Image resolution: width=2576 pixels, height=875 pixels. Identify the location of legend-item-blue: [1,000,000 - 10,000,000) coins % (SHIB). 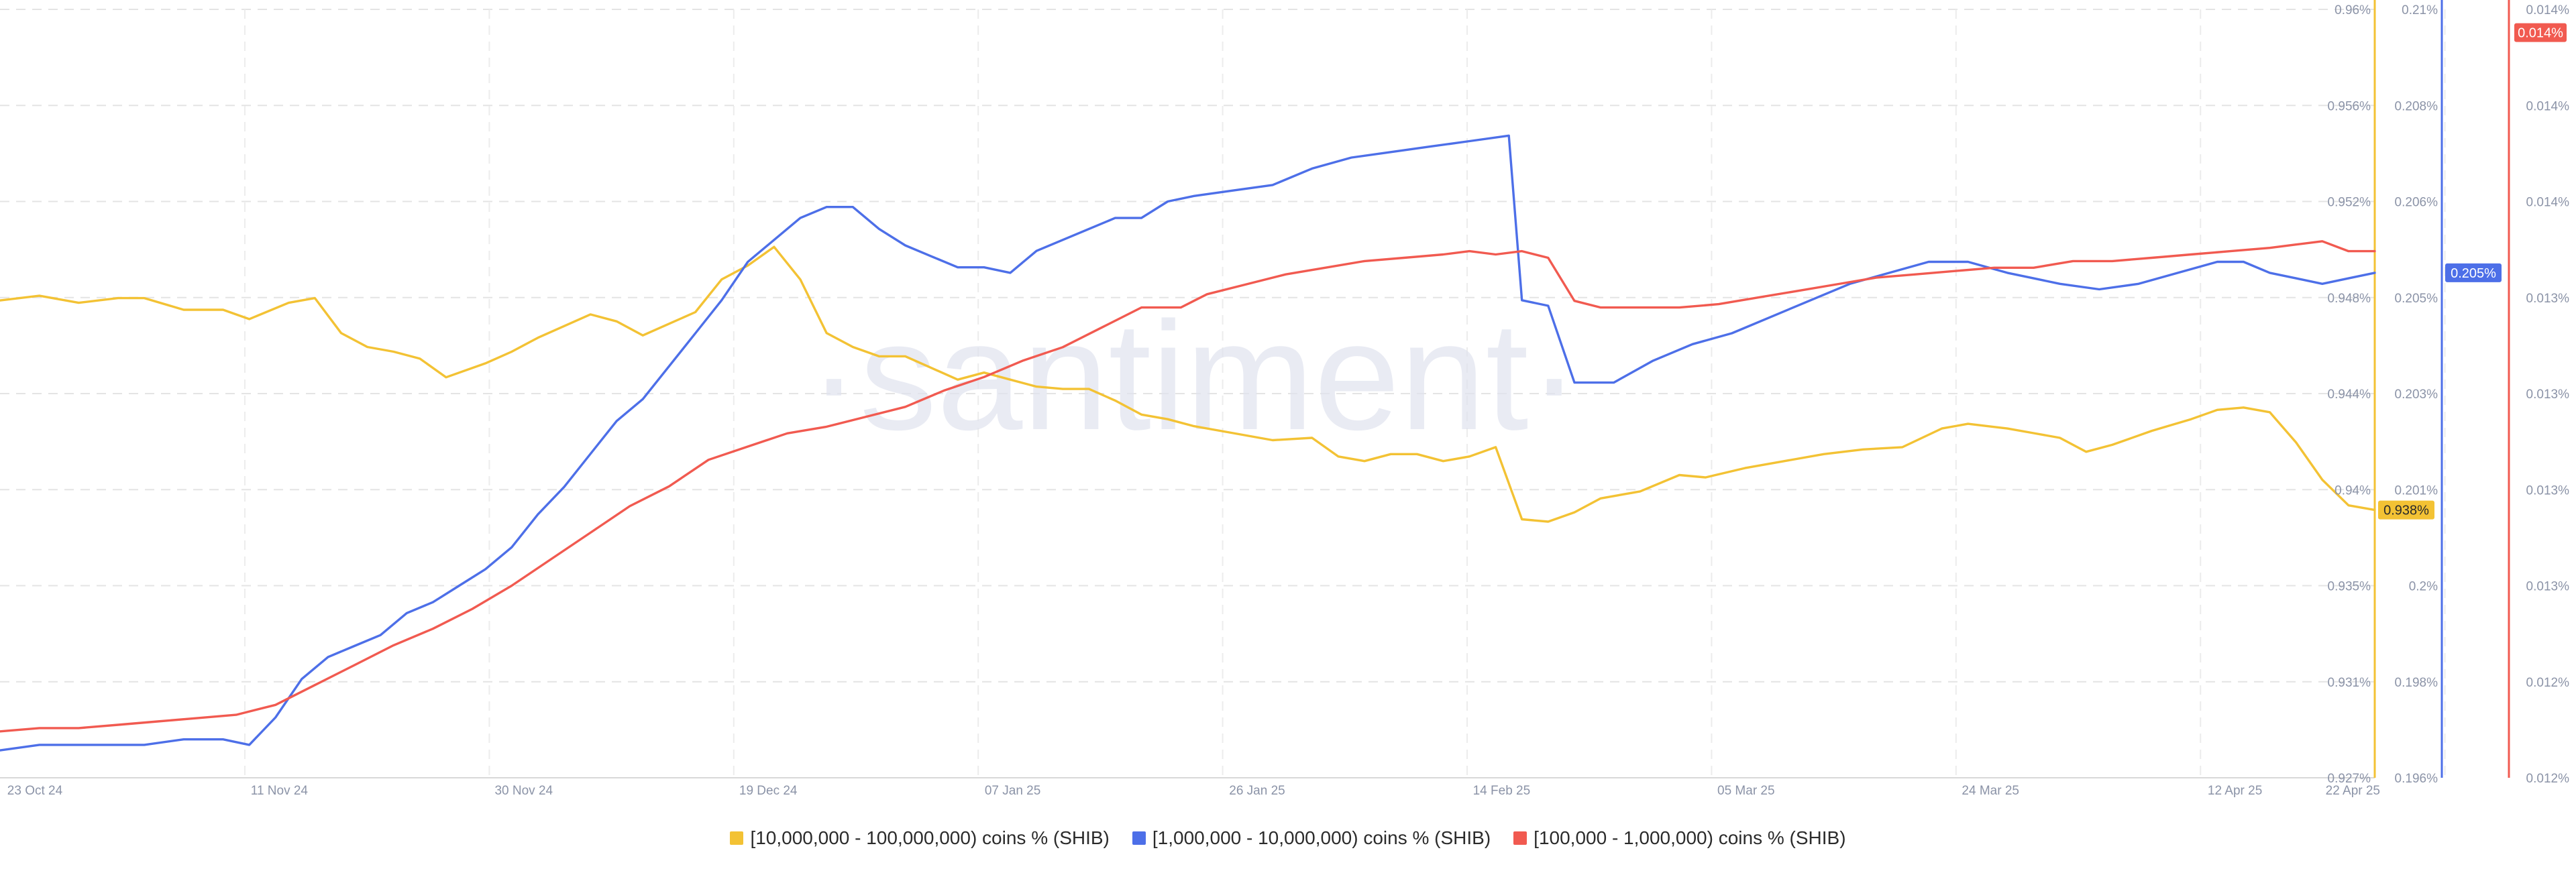
(1311, 838).